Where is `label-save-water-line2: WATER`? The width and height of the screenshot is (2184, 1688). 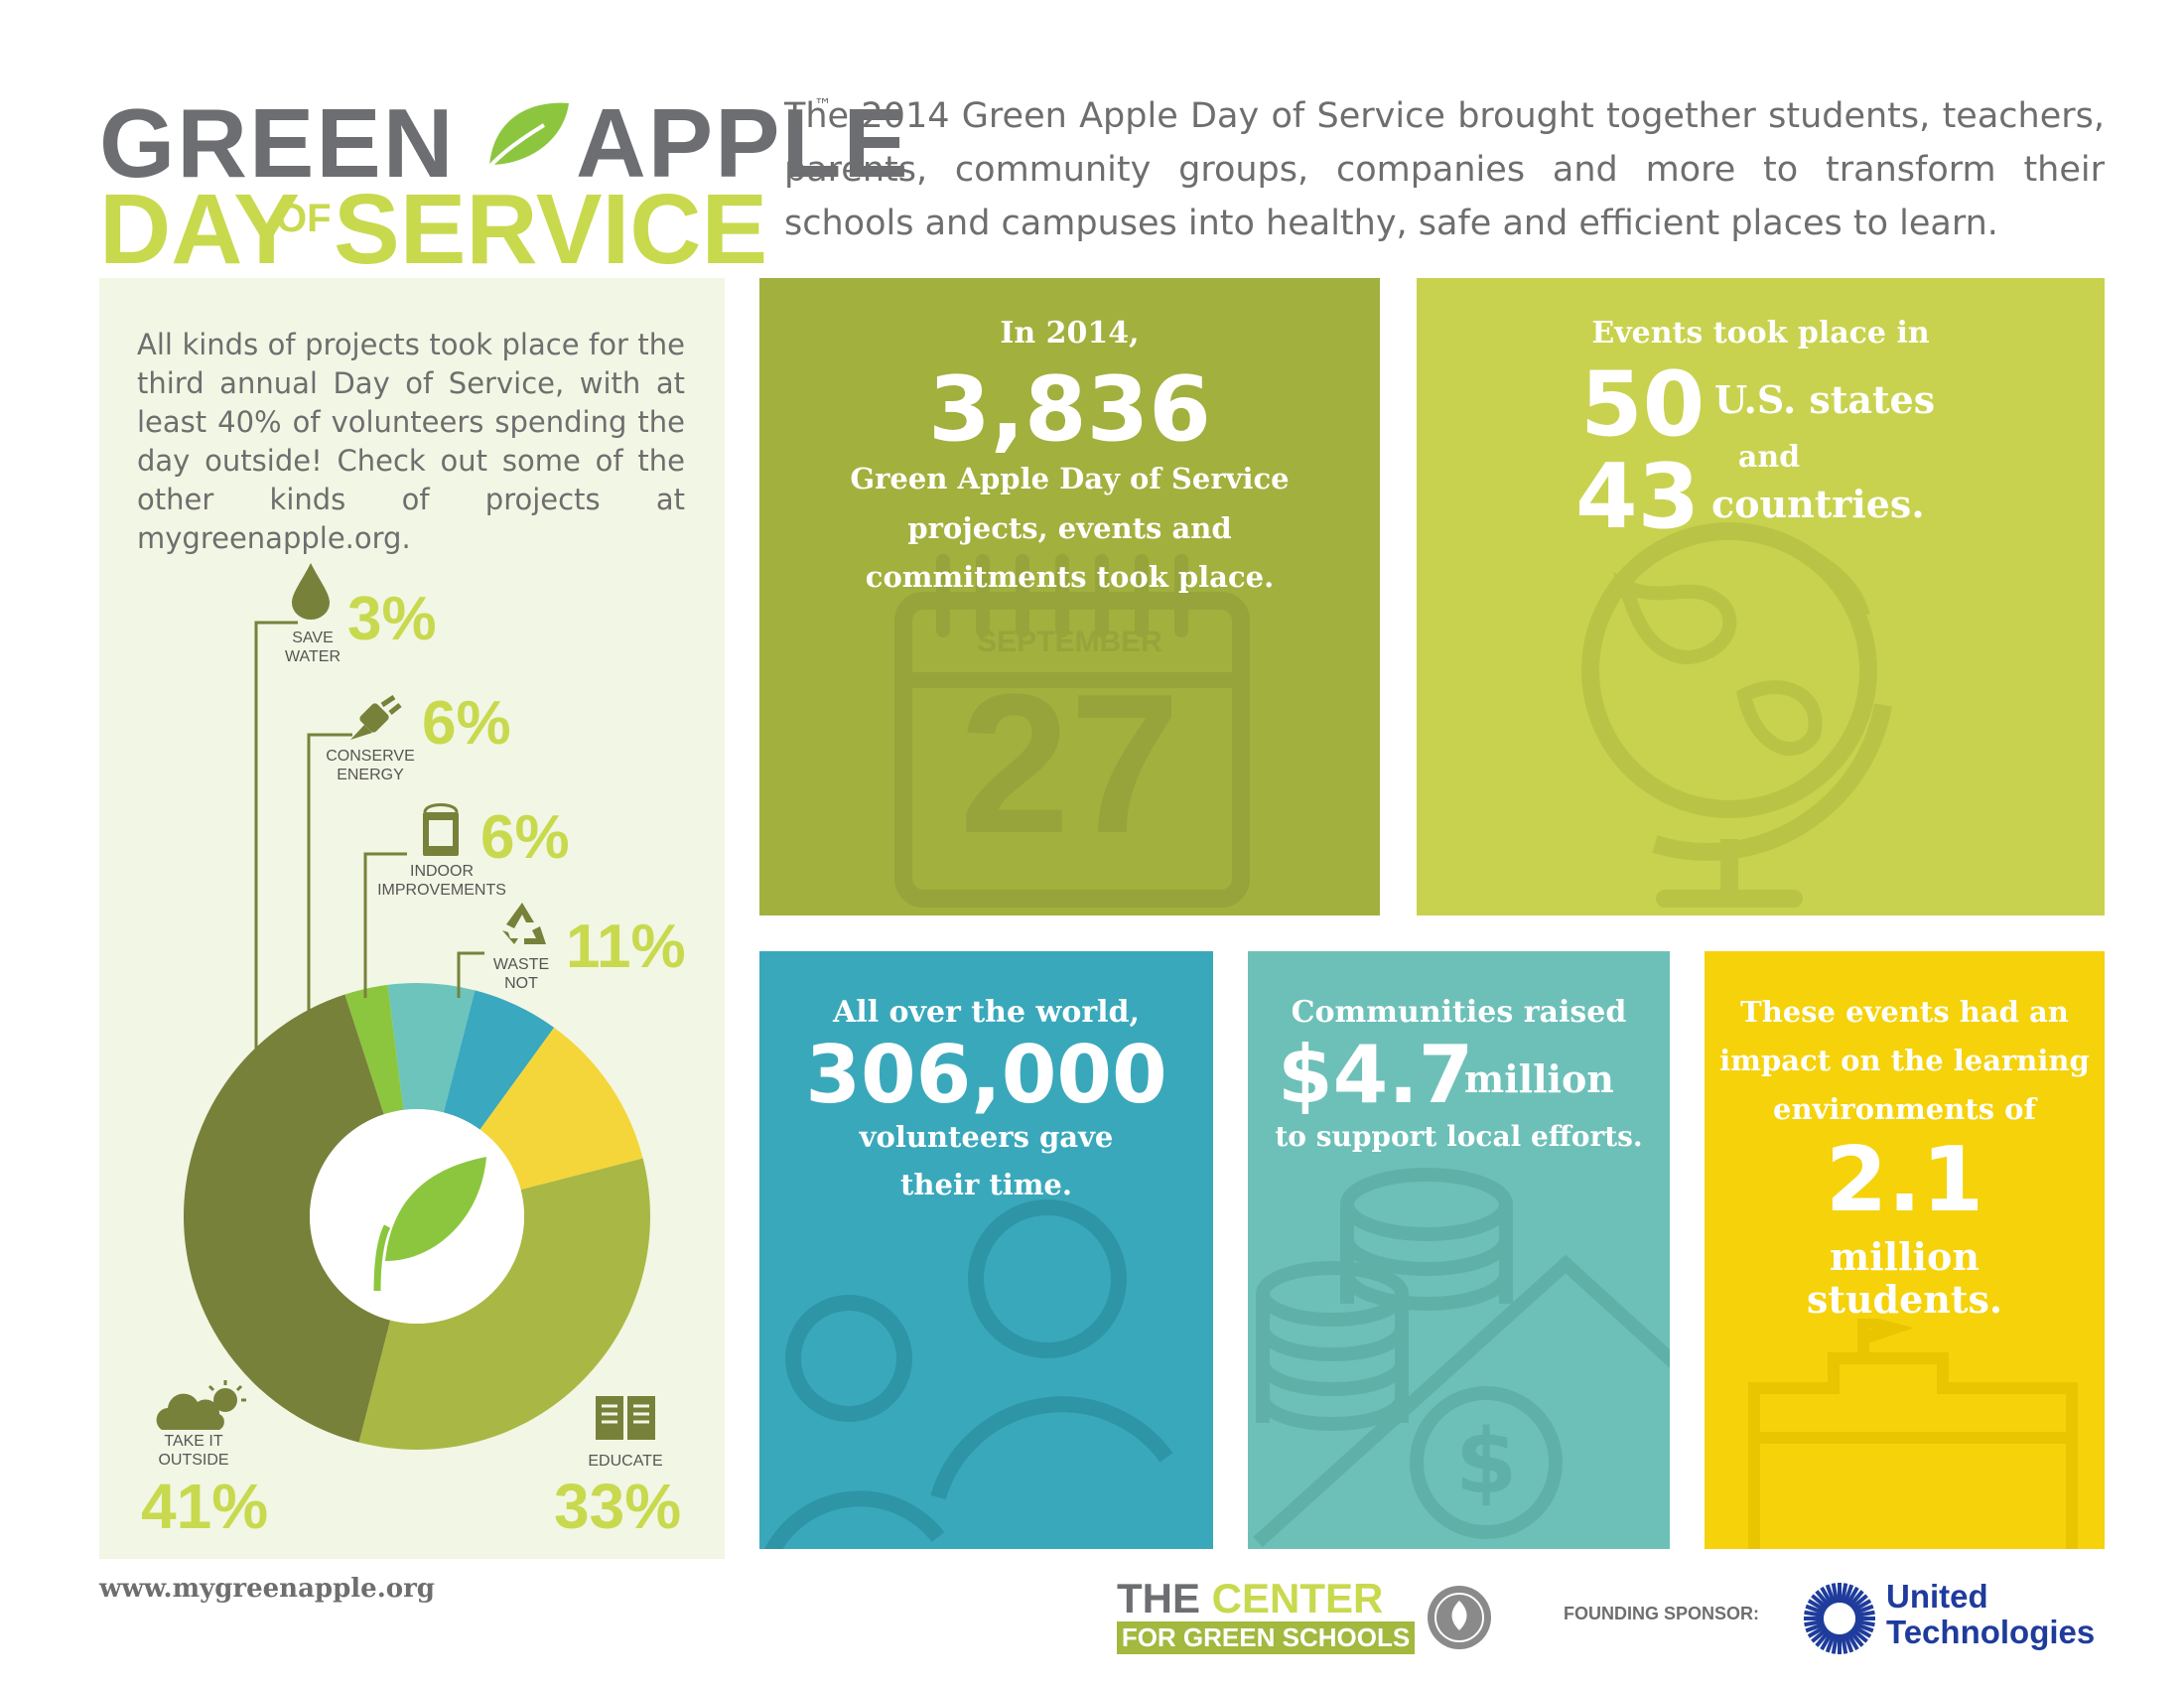
label-save-water-line2: WATER is located at coordinates (313, 656).